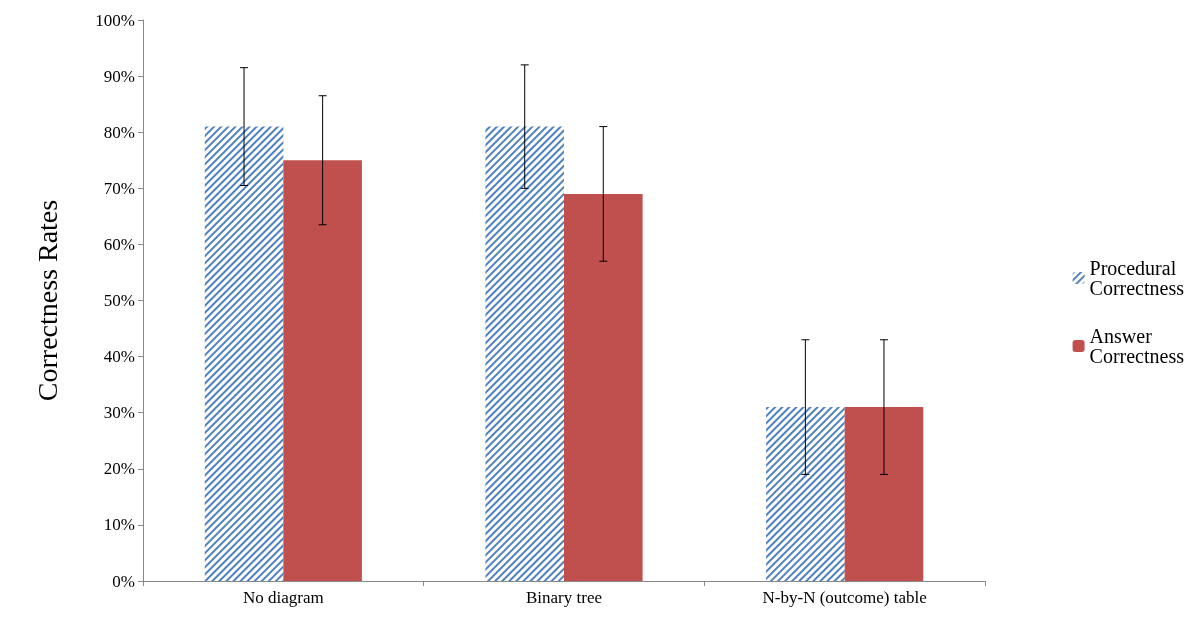 Image resolution: width=1197 pixels, height=624 pixels. I want to click on y-tick-label: 80%, so click(119, 132).